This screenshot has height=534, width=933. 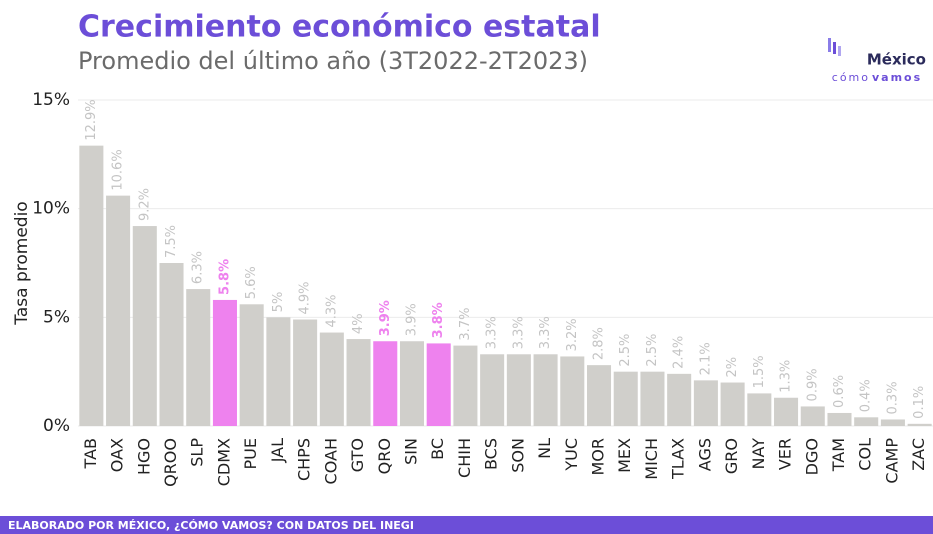 What do you see at coordinates (731, 456) in the screenshot?
I see `x-tick-label: GRO` at bounding box center [731, 456].